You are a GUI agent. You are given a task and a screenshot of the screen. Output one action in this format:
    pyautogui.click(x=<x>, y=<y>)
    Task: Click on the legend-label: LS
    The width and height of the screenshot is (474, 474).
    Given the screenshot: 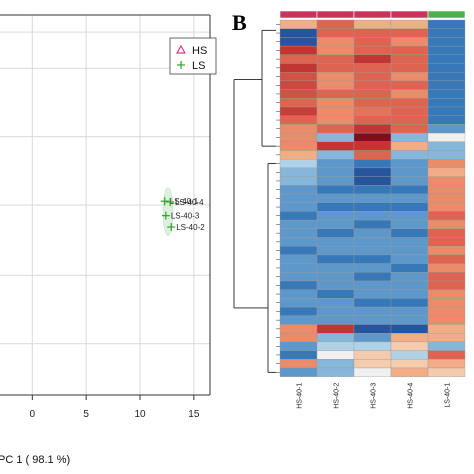 What is the action you would take?
    pyautogui.click(x=198, y=66)
    